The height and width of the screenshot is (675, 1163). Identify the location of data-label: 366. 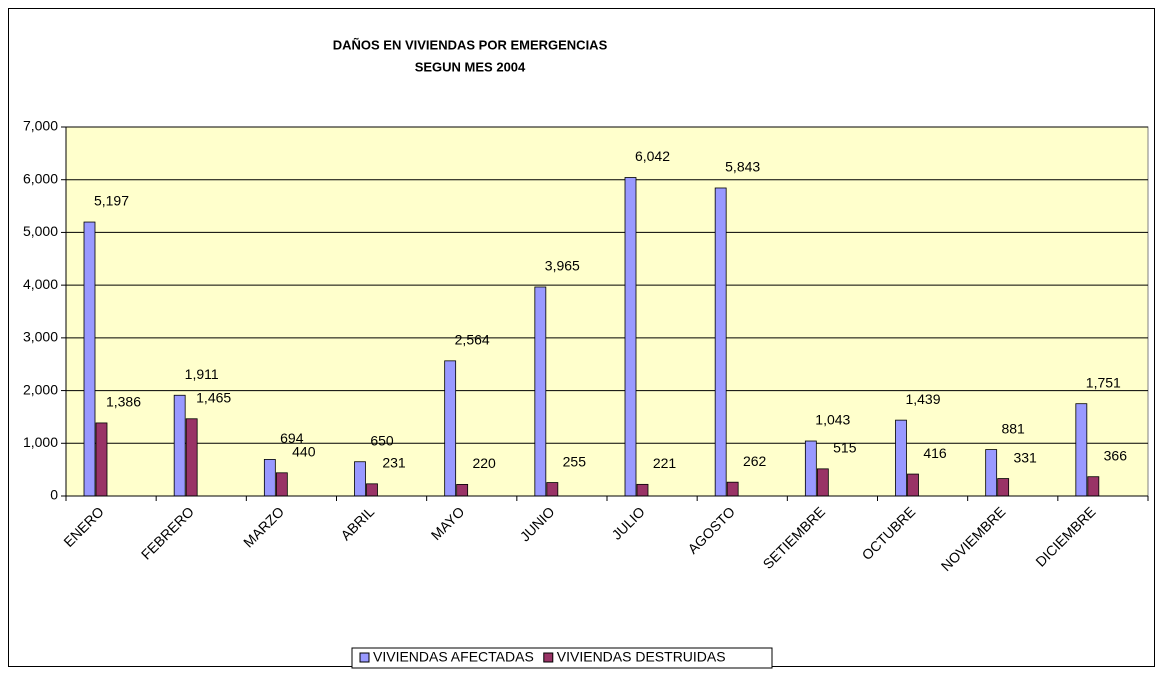
(1116, 455).